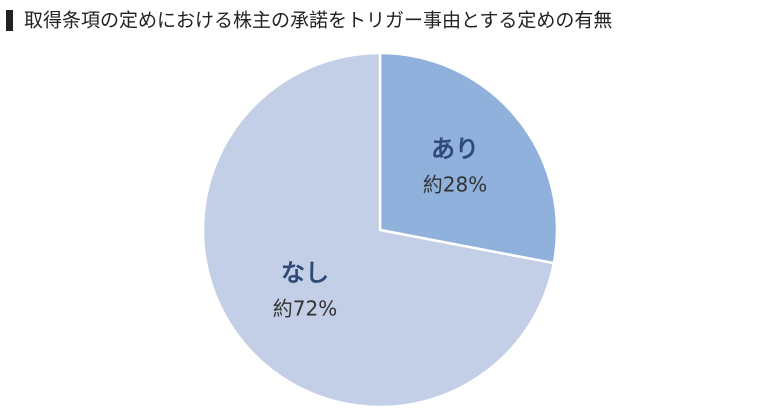  I want to click on title-marker, so click(9, 20).